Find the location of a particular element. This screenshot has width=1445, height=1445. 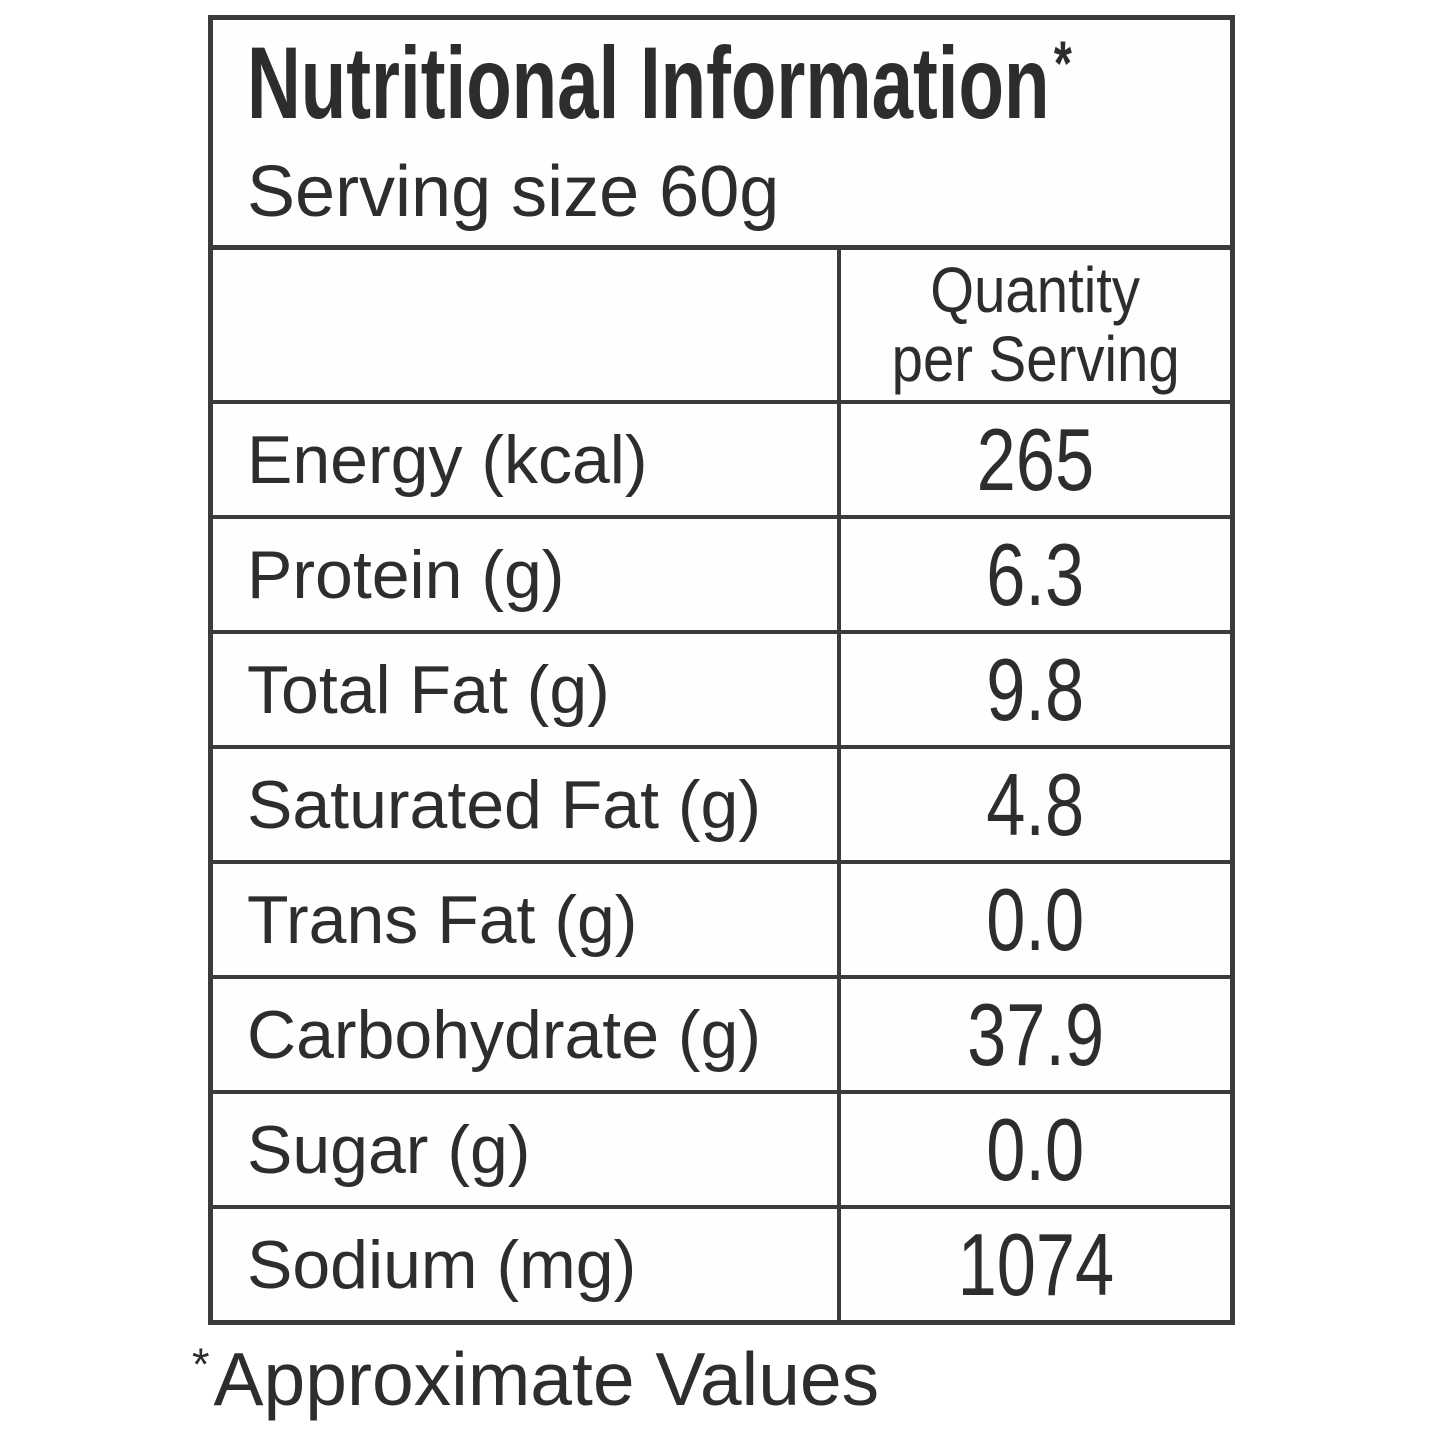

footnote: *Approximate Values is located at coordinates (535, 1379).